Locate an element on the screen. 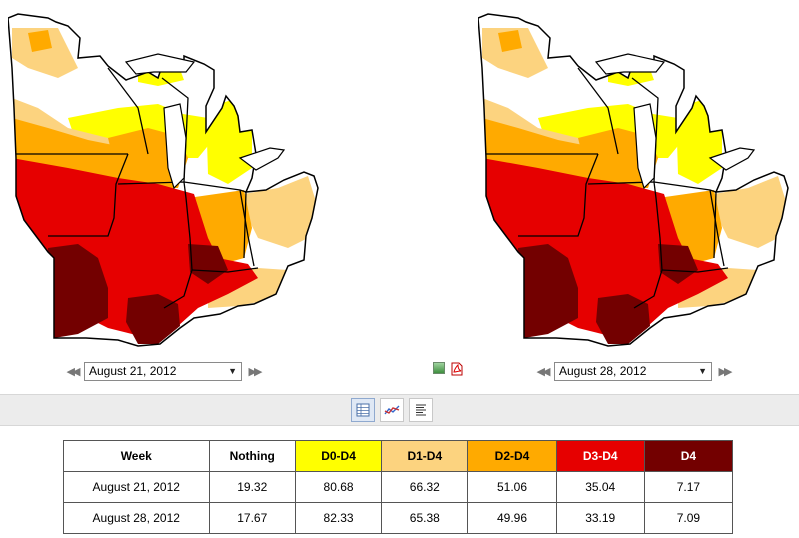 The image size is (799, 538). view-toolbar is located at coordinates (399, 410).